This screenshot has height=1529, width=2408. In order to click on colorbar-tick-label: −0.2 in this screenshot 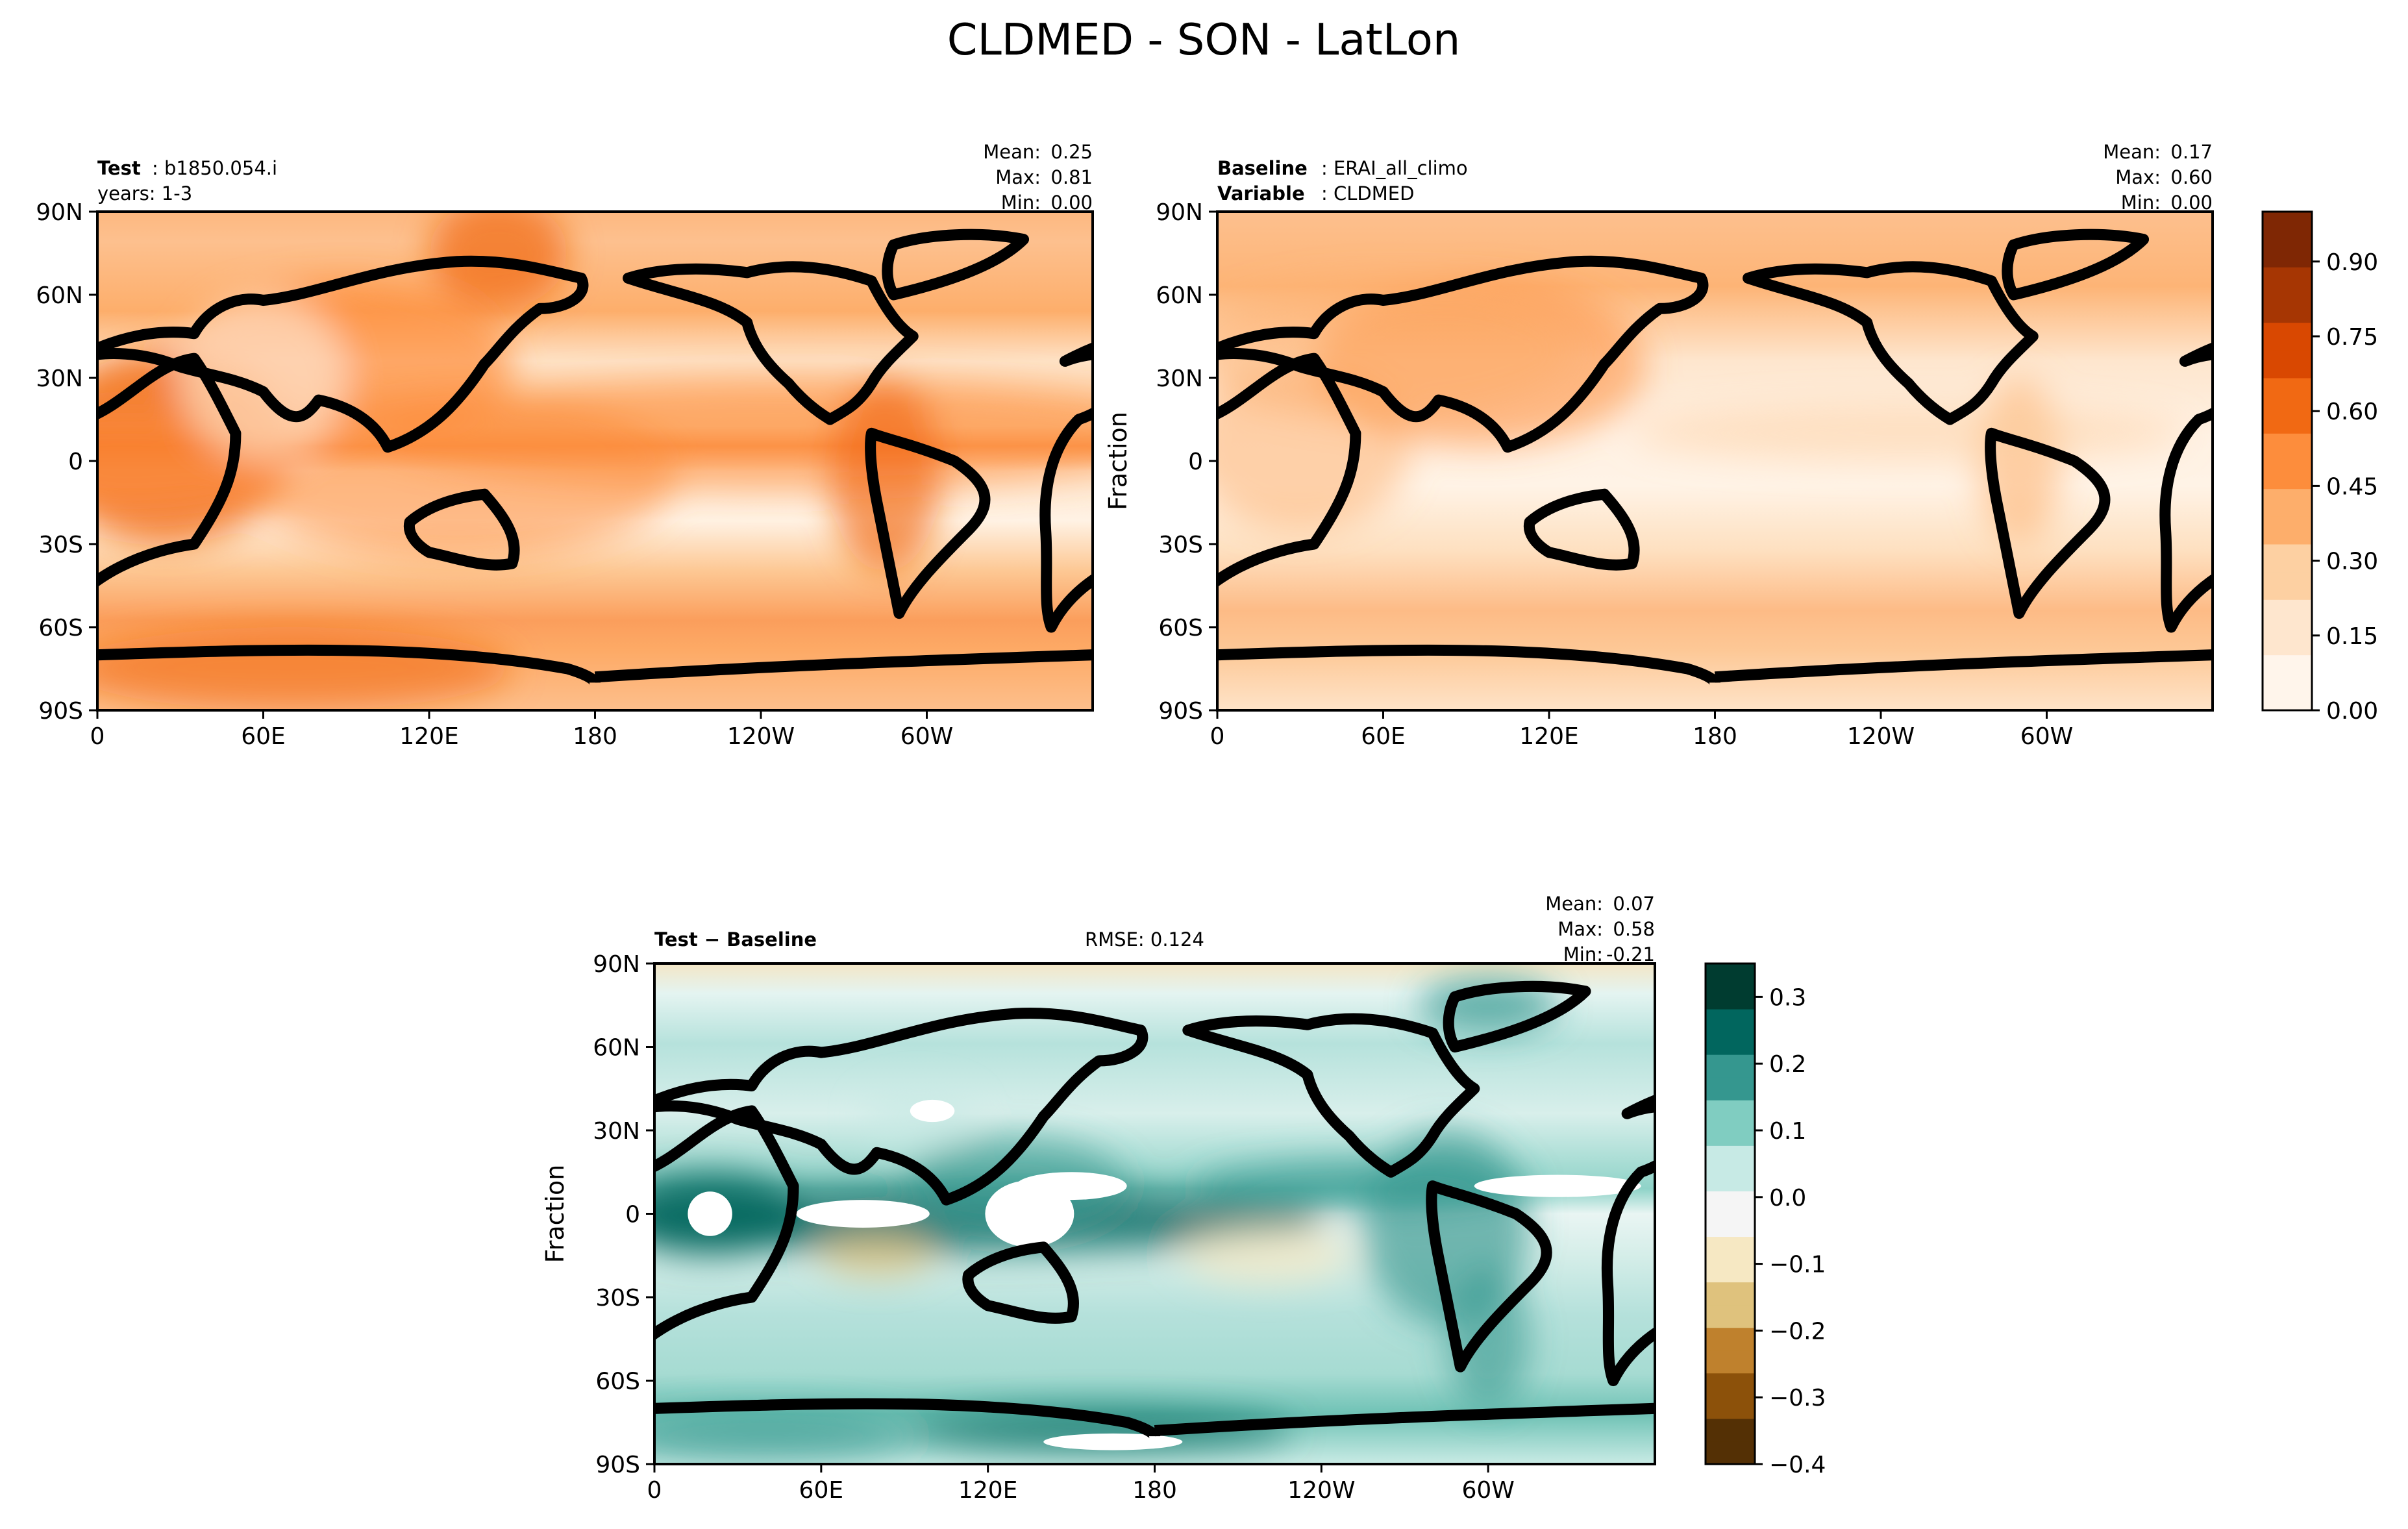, I will do `click(1797, 1331)`.